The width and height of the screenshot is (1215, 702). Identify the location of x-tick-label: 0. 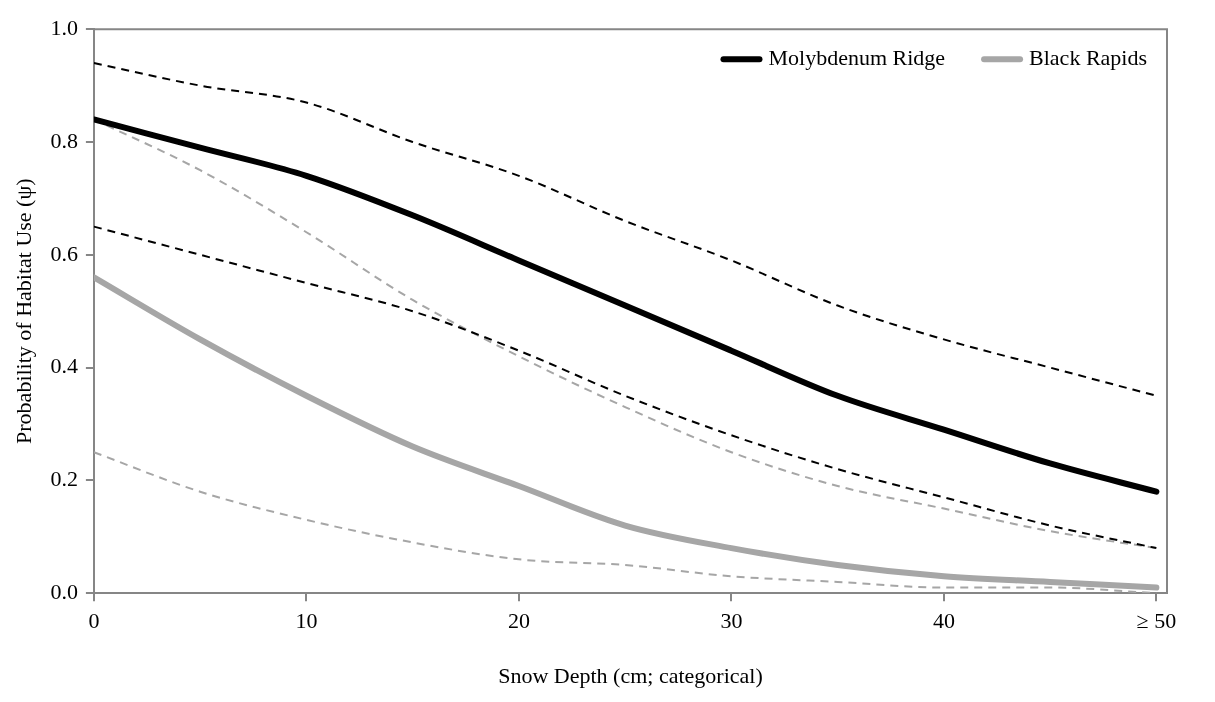
(94, 621).